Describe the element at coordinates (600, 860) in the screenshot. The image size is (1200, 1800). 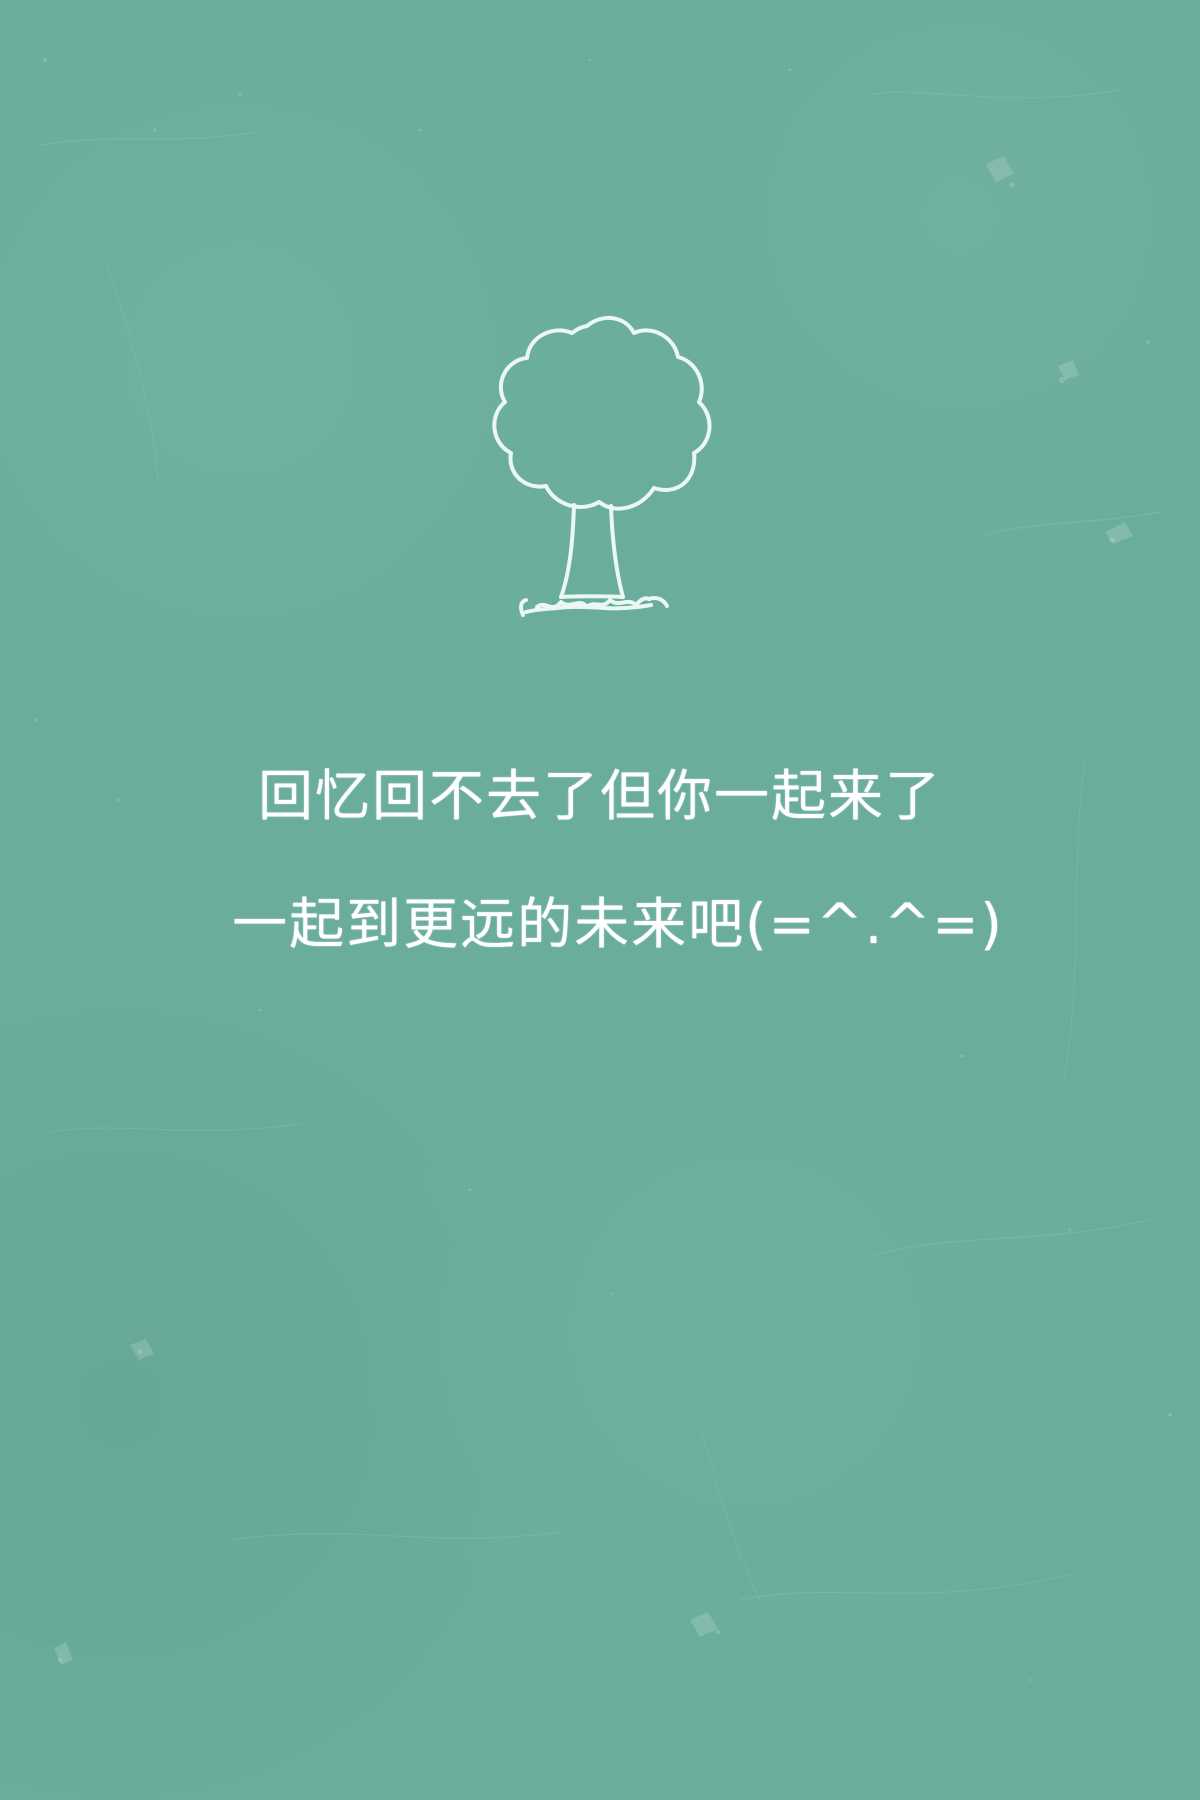
I see `handwritten-quote: 回忆回不去了但你一起来了 一起到更远的未来吧(=^.^=)` at that location.